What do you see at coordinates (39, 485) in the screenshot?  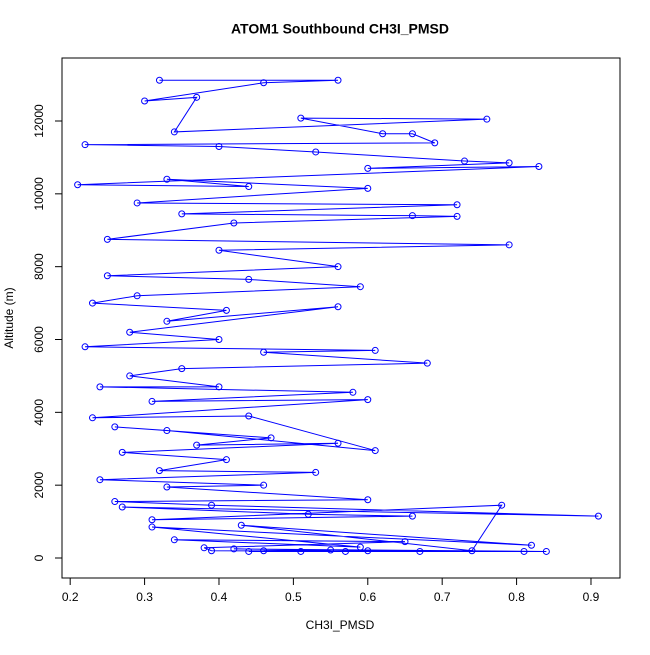 I see `y-tick-label: 2000` at bounding box center [39, 485].